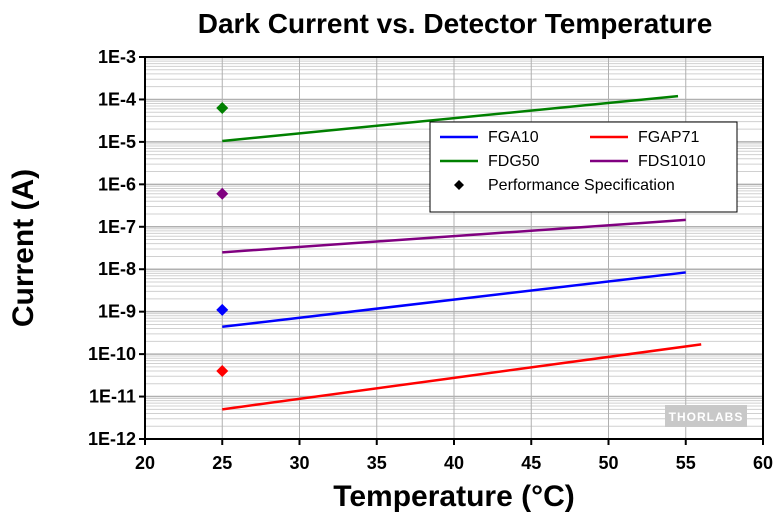 The width and height of the screenshot is (780, 519). Describe the element at coordinates (459, 185) in the screenshot. I see `legend-swatch-performance-spec` at that location.